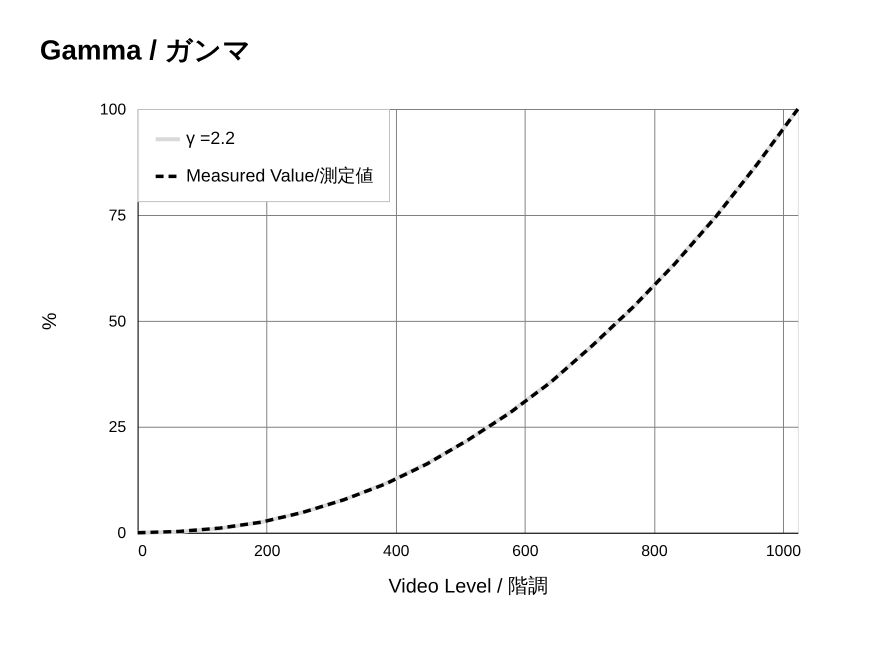 Image resolution: width=880 pixels, height=660 pixels. I want to click on legend-label: Measured Value/測定値, so click(280, 175).